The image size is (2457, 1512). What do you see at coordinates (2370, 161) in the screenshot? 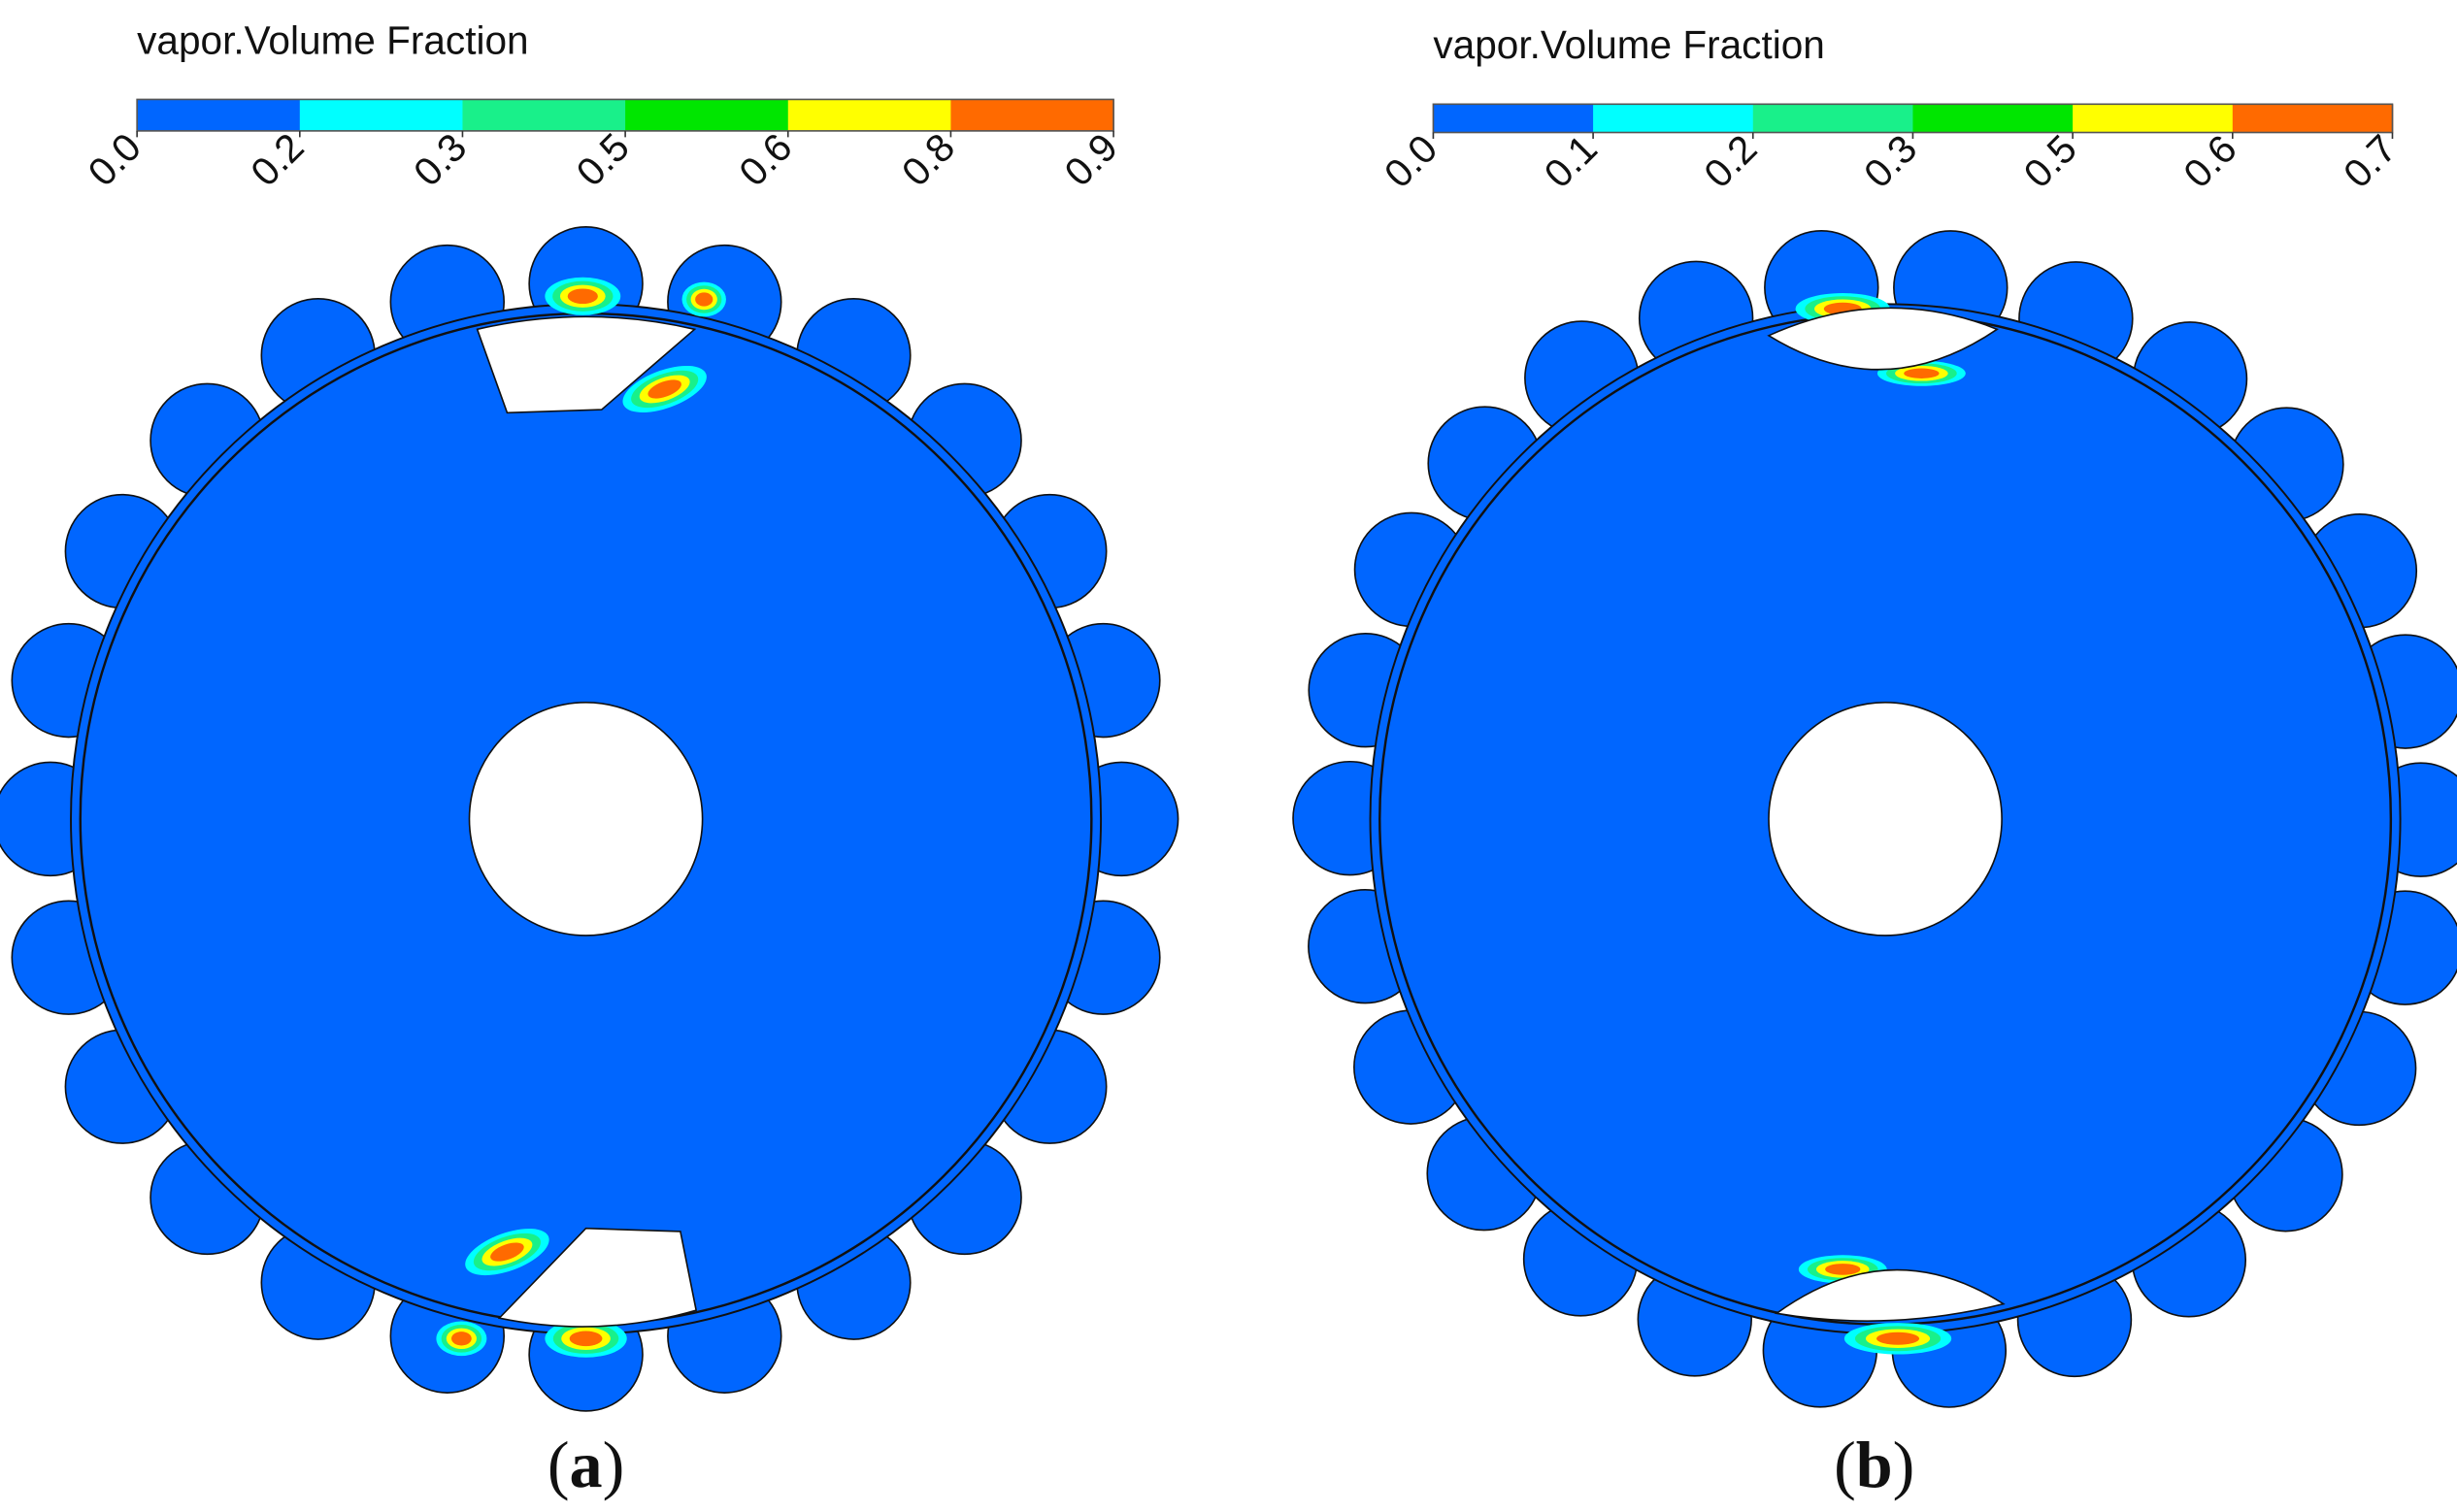
I see `tick-label: 0.7` at bounding box center [2370, 161].